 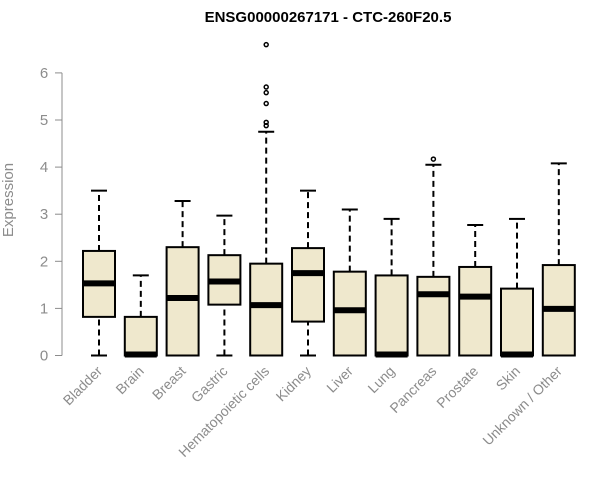 I want to click on box-brain, so click(x=140, y=316).